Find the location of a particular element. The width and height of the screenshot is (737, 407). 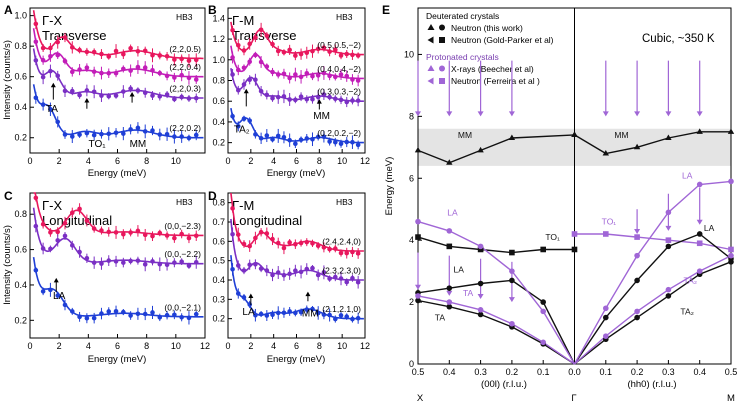

peak-label: MM is located at coordinates (321, 116).